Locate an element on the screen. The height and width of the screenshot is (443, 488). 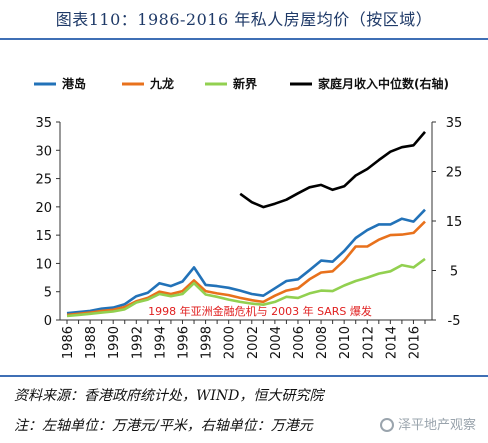
source-note: 资料来源：香港政府统计处，WIND，恒大研究院 is located at coordinates (169, 396).